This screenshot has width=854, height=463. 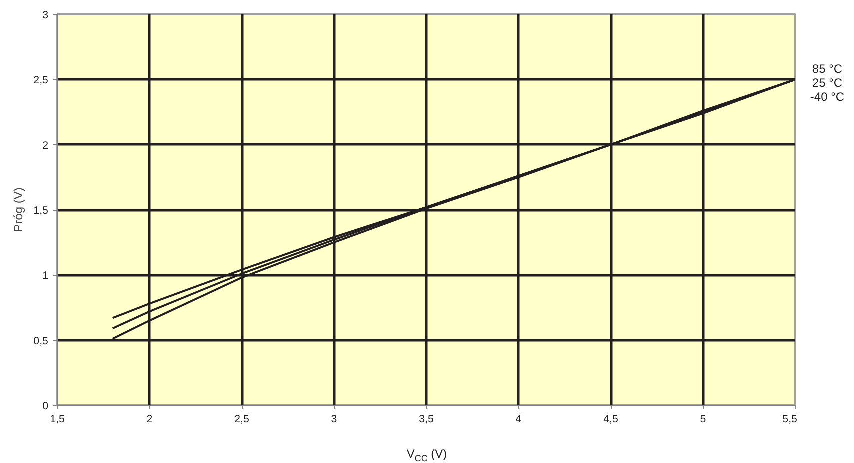 What do you see at coordinates (41, 211) in the screenshot?
I see `y-tick-label: 1,5` at bounding box center [41, 211].